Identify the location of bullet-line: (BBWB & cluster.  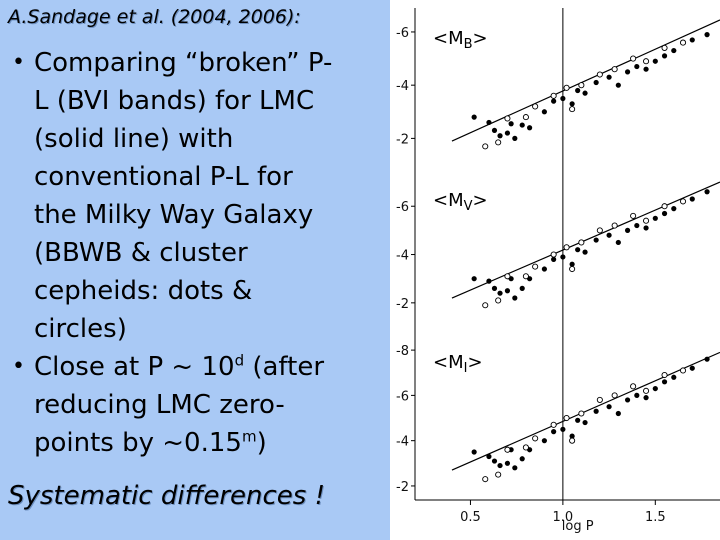
(141, 253).